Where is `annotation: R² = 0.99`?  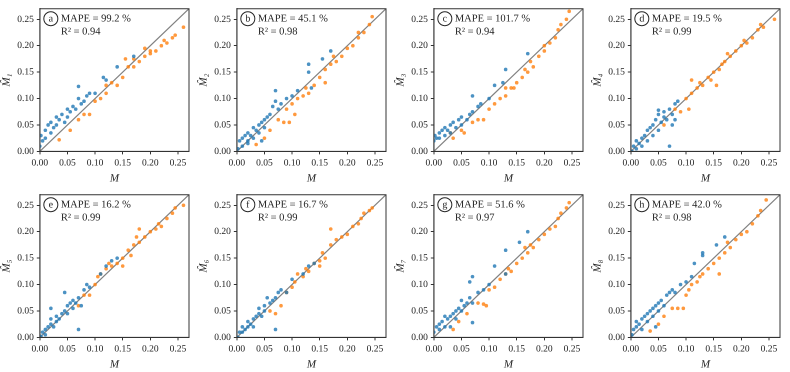 annotation: R² = 0.99 is located at coordinates (672, 32).